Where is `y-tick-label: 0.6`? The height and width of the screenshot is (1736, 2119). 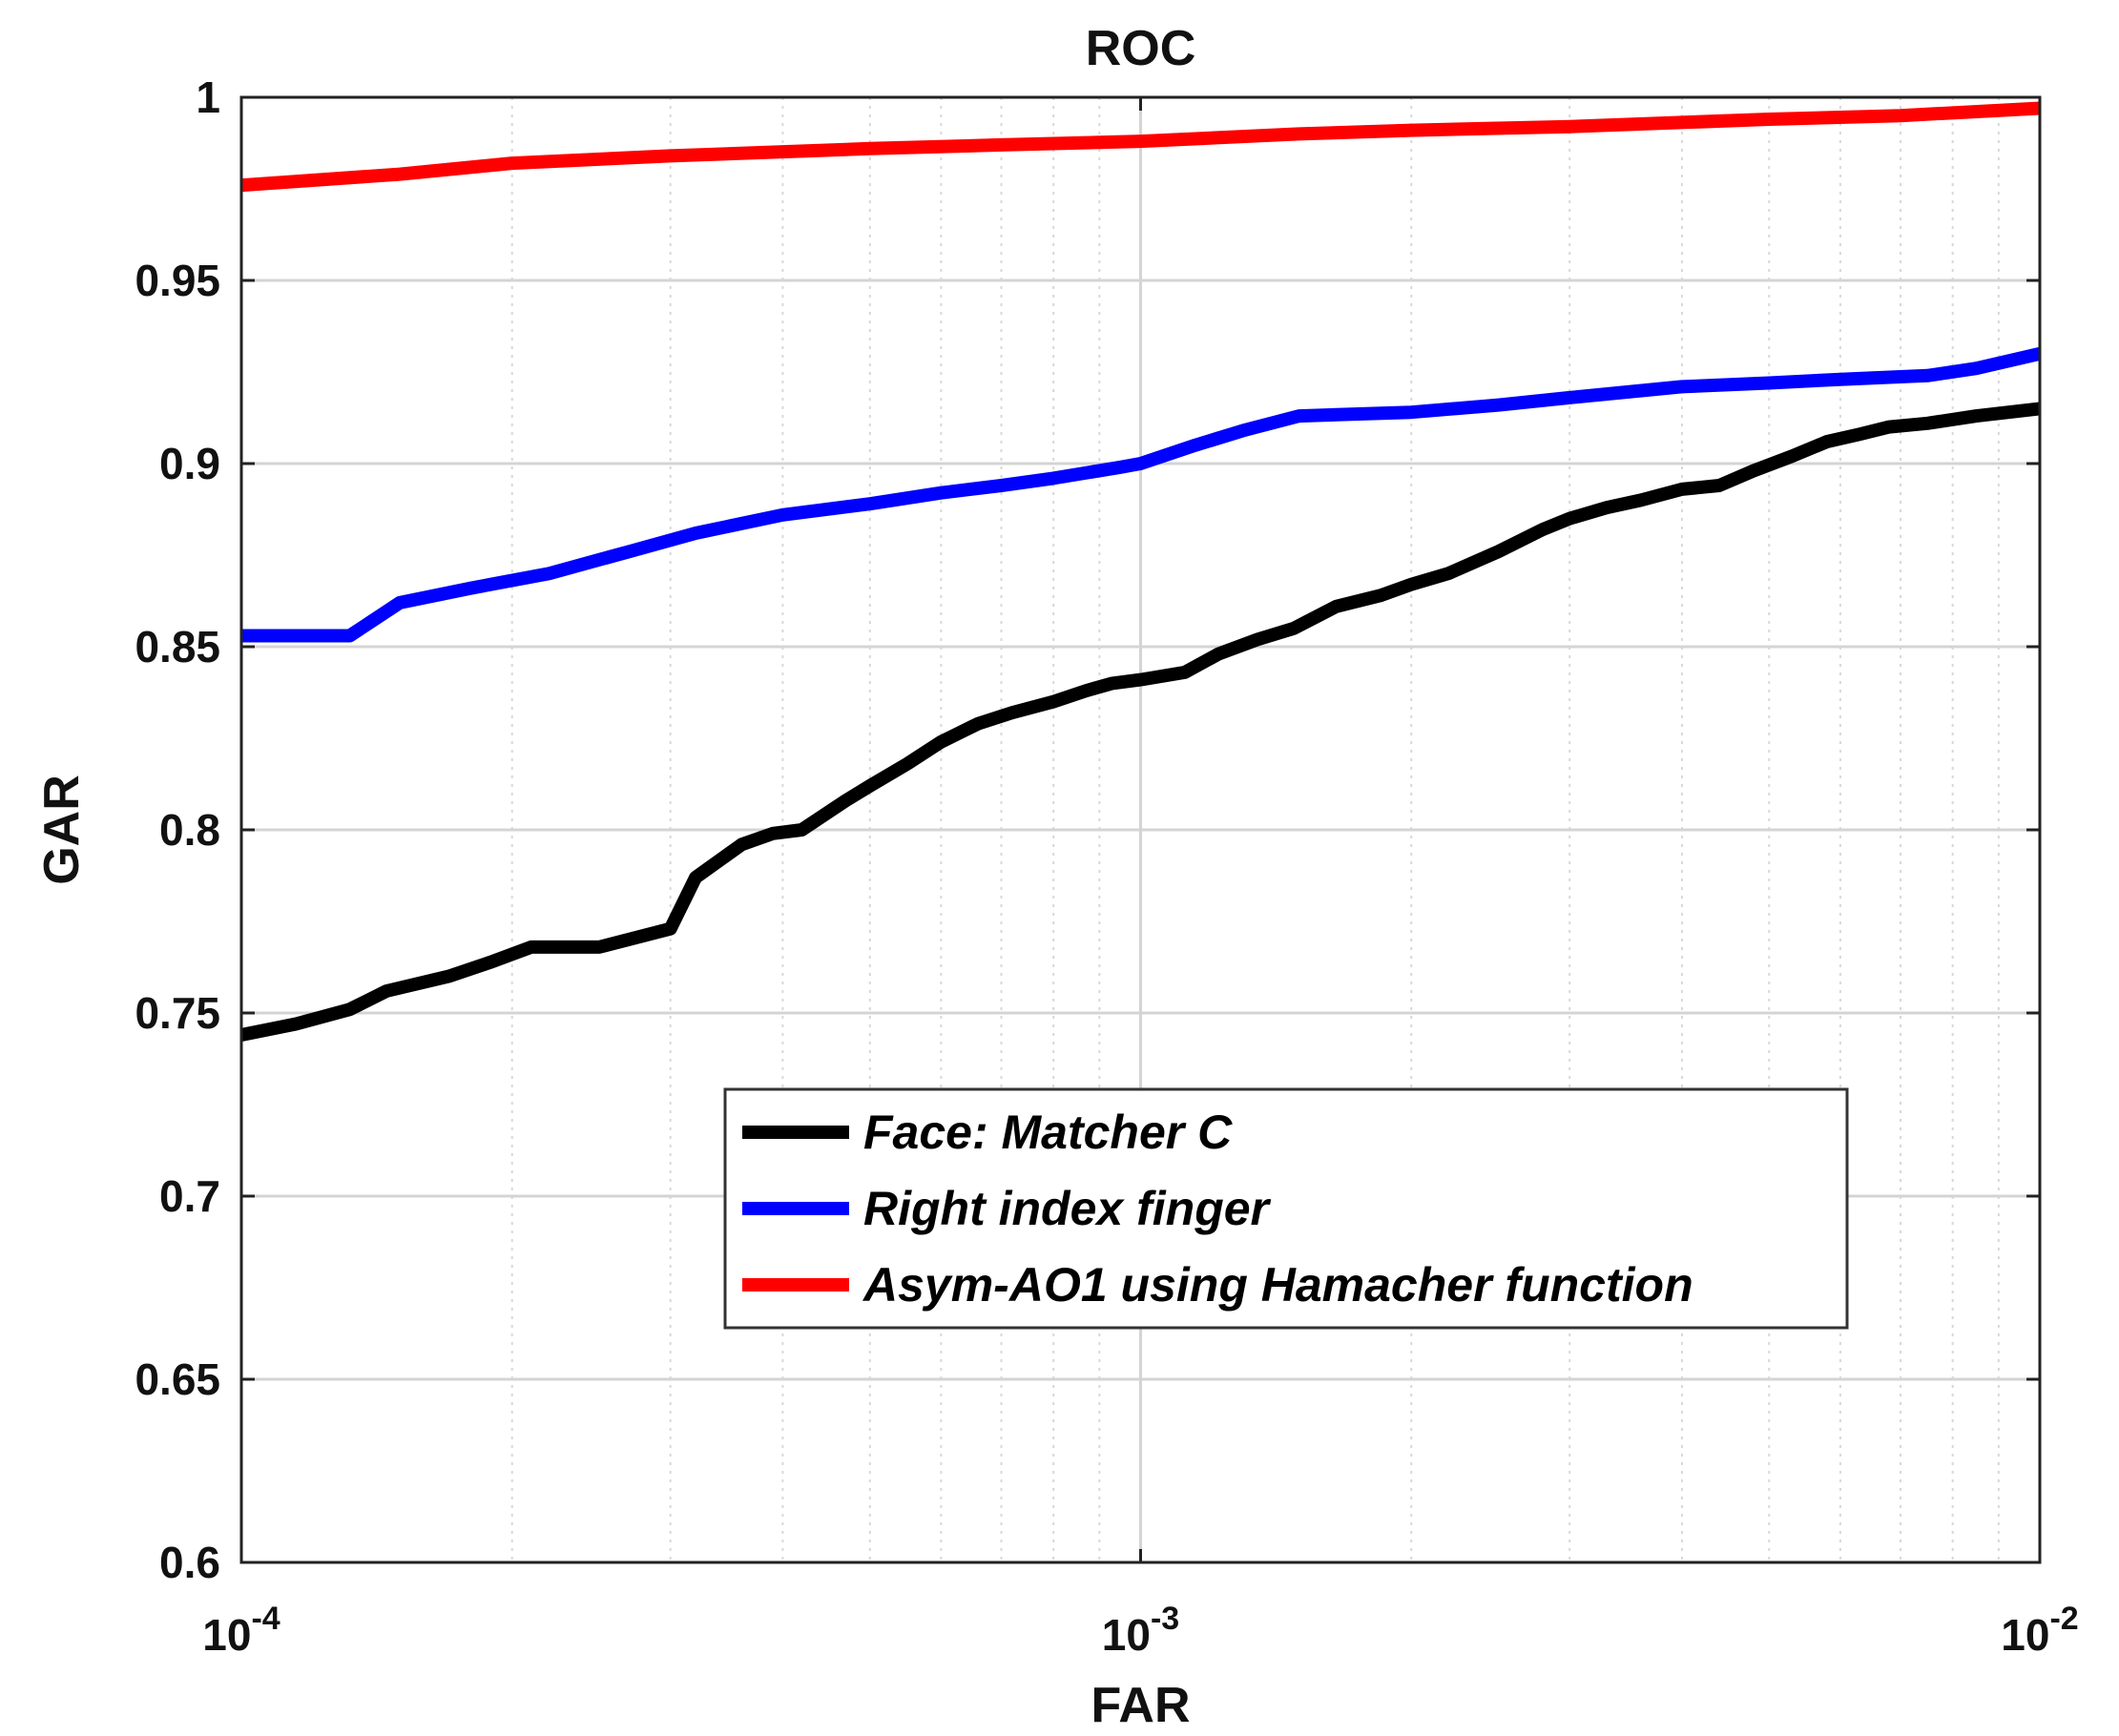 y-tick-label: 0.6 is located at coordinates (189, 1562).